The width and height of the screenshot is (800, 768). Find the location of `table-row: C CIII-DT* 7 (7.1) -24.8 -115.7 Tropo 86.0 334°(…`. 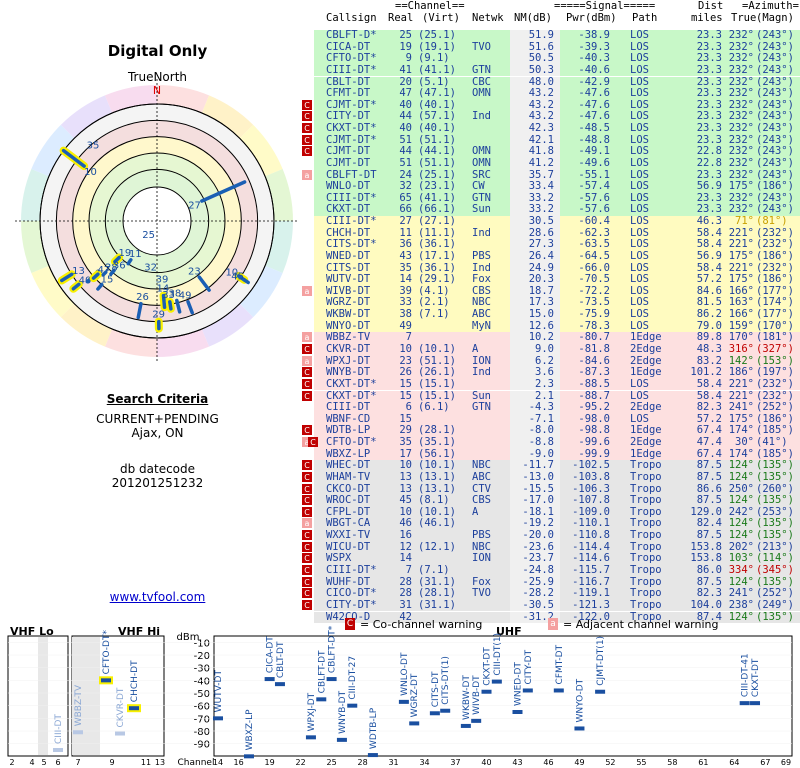

table-row: C CIII-DT* 7 (7.1) -24.8 -115.7 Tropo 86.0 334°(… is located at coordinates (551, 570).